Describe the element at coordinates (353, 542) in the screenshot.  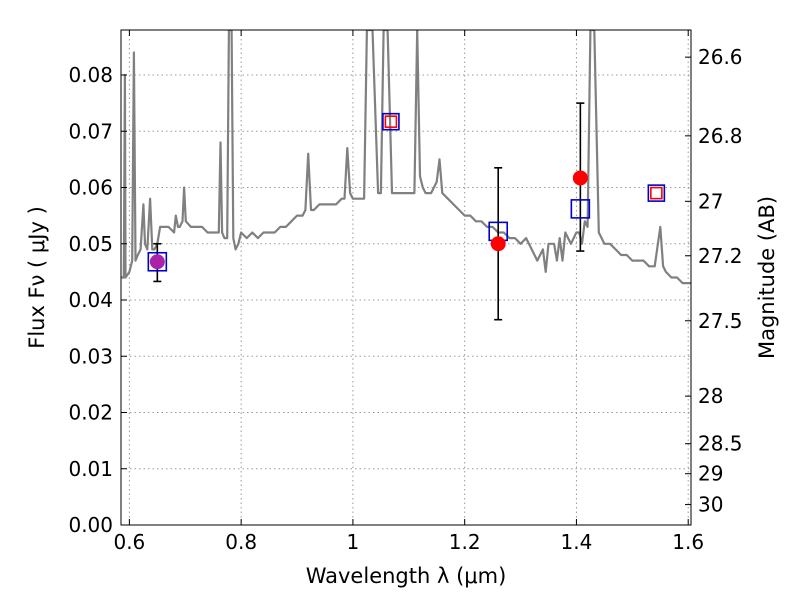
I see `x-tick-label: 1` at that location.